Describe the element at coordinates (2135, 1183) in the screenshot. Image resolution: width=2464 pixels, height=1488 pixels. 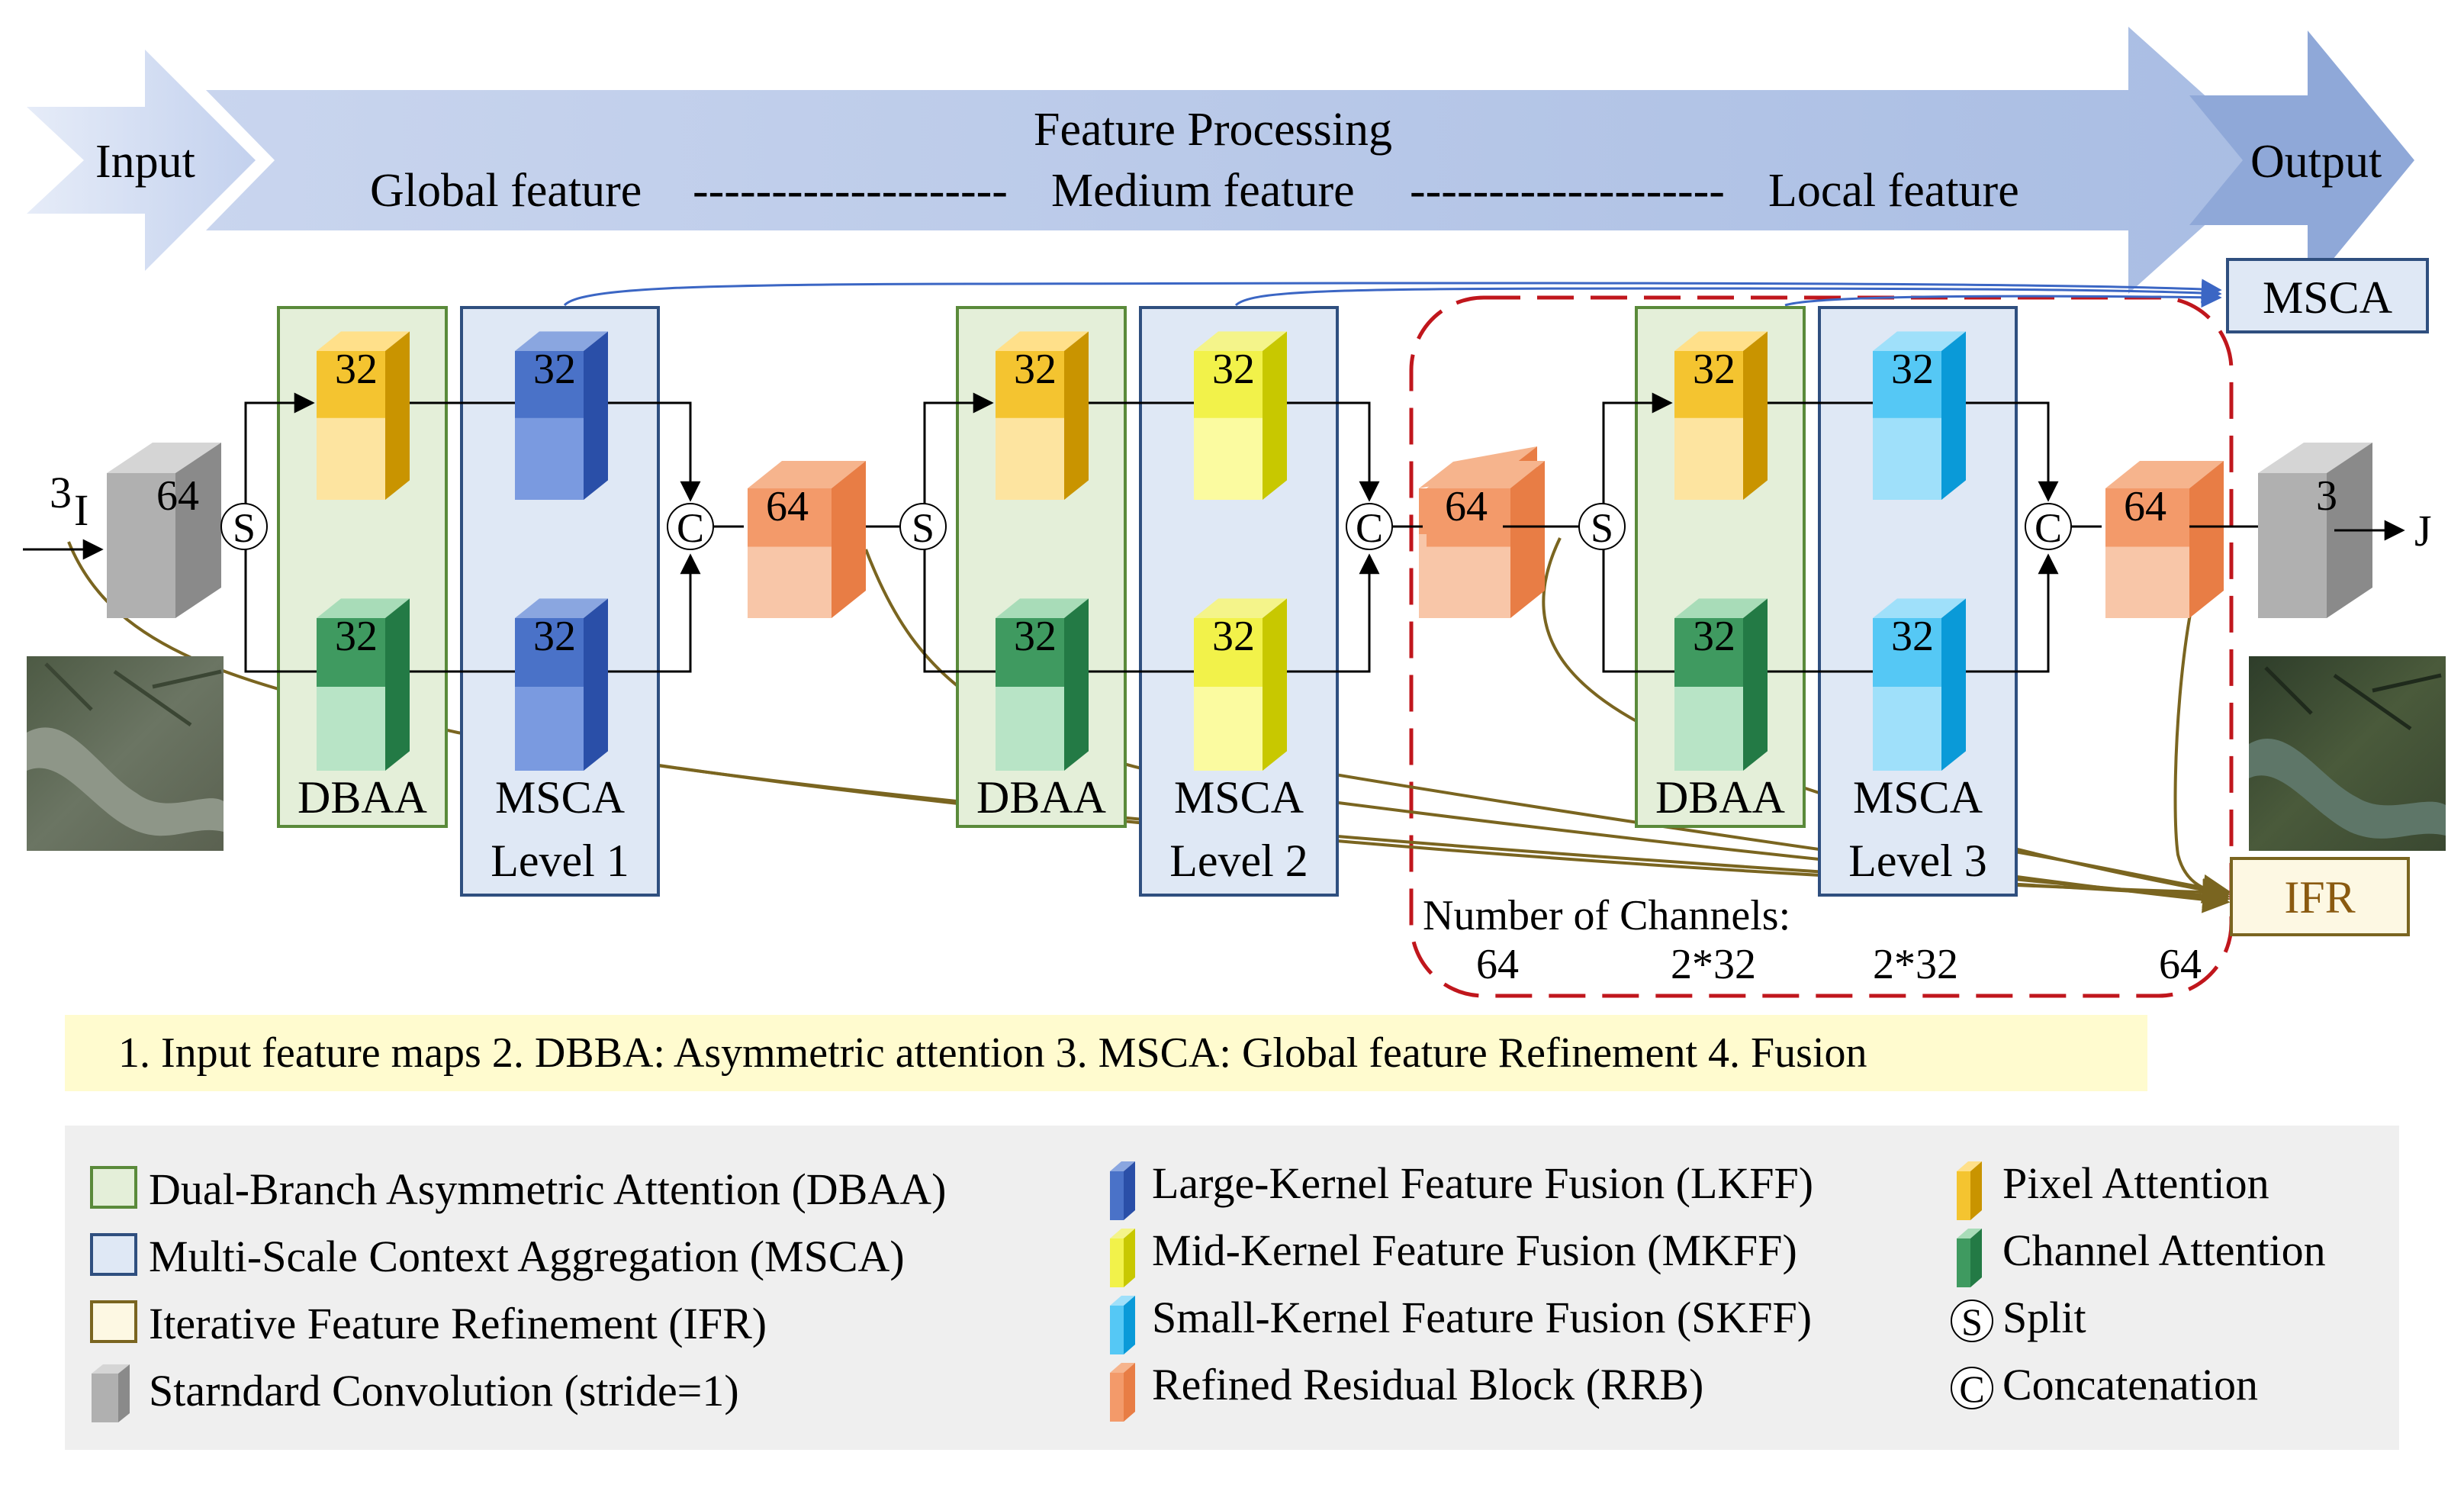
I see `legend-pa-text: Pixel Attention` at that location.